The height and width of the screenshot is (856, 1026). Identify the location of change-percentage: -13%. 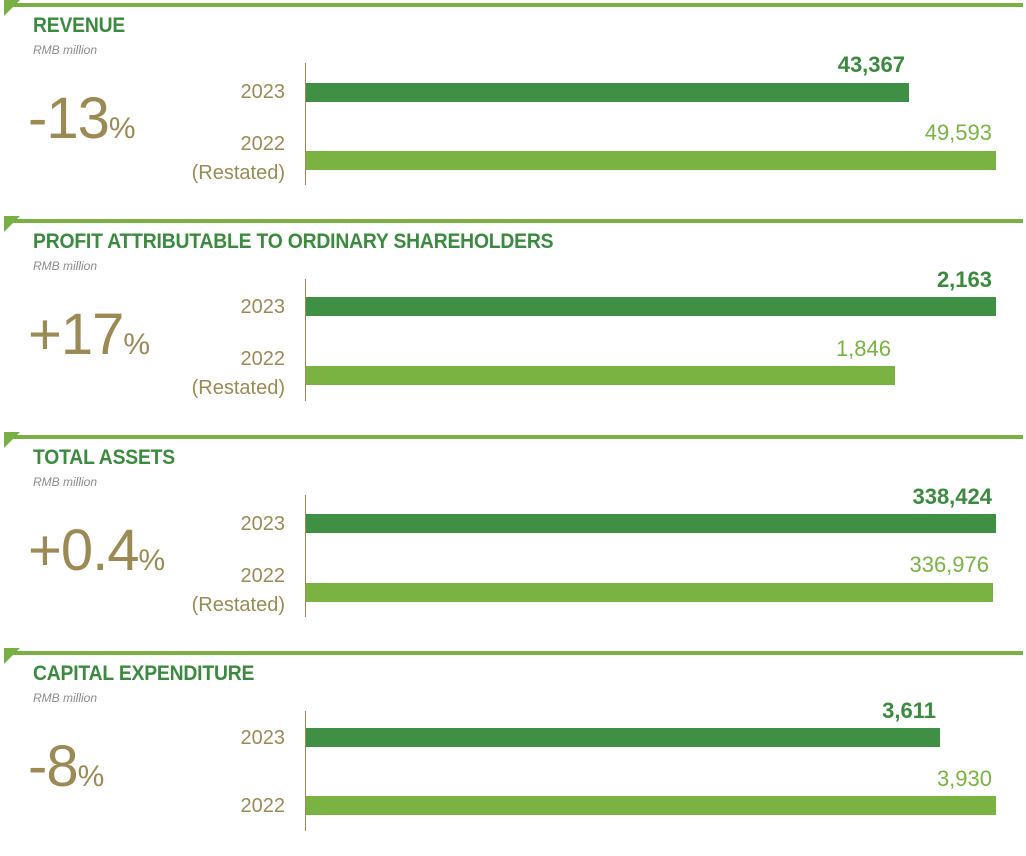
(82, 124).